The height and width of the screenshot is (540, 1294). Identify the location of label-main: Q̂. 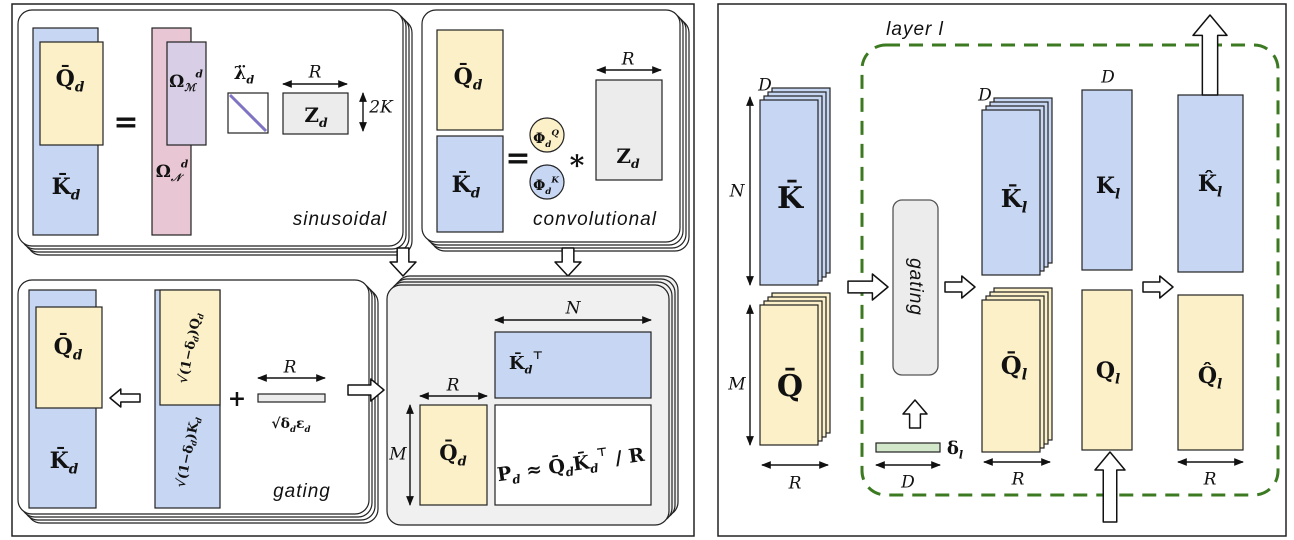
(1207, 376).